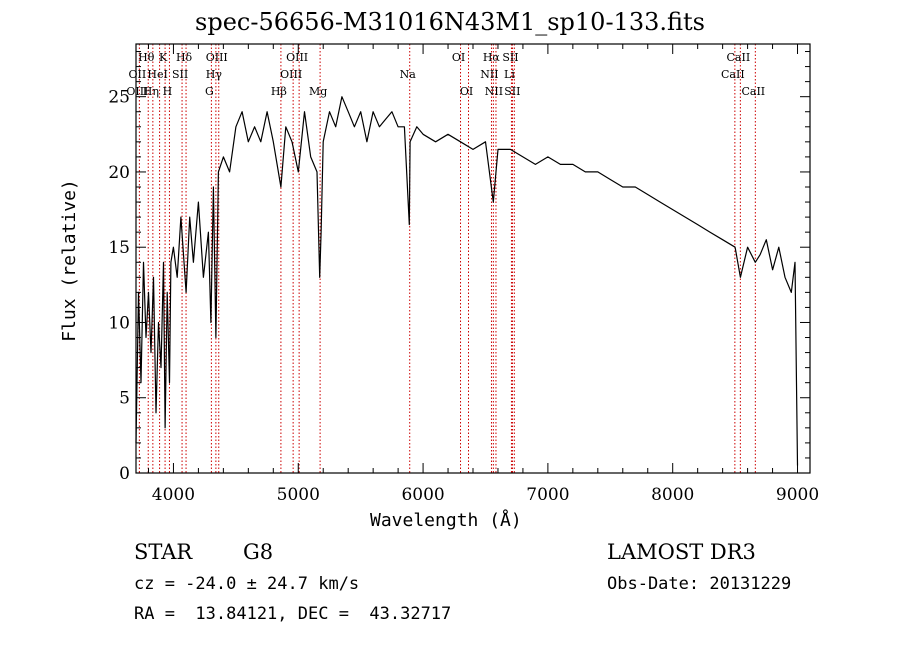 Image resolution: width=900 pixels, height=649 pixels. I want to click on survey-name: LAMOST DR3, so click(681, 552).